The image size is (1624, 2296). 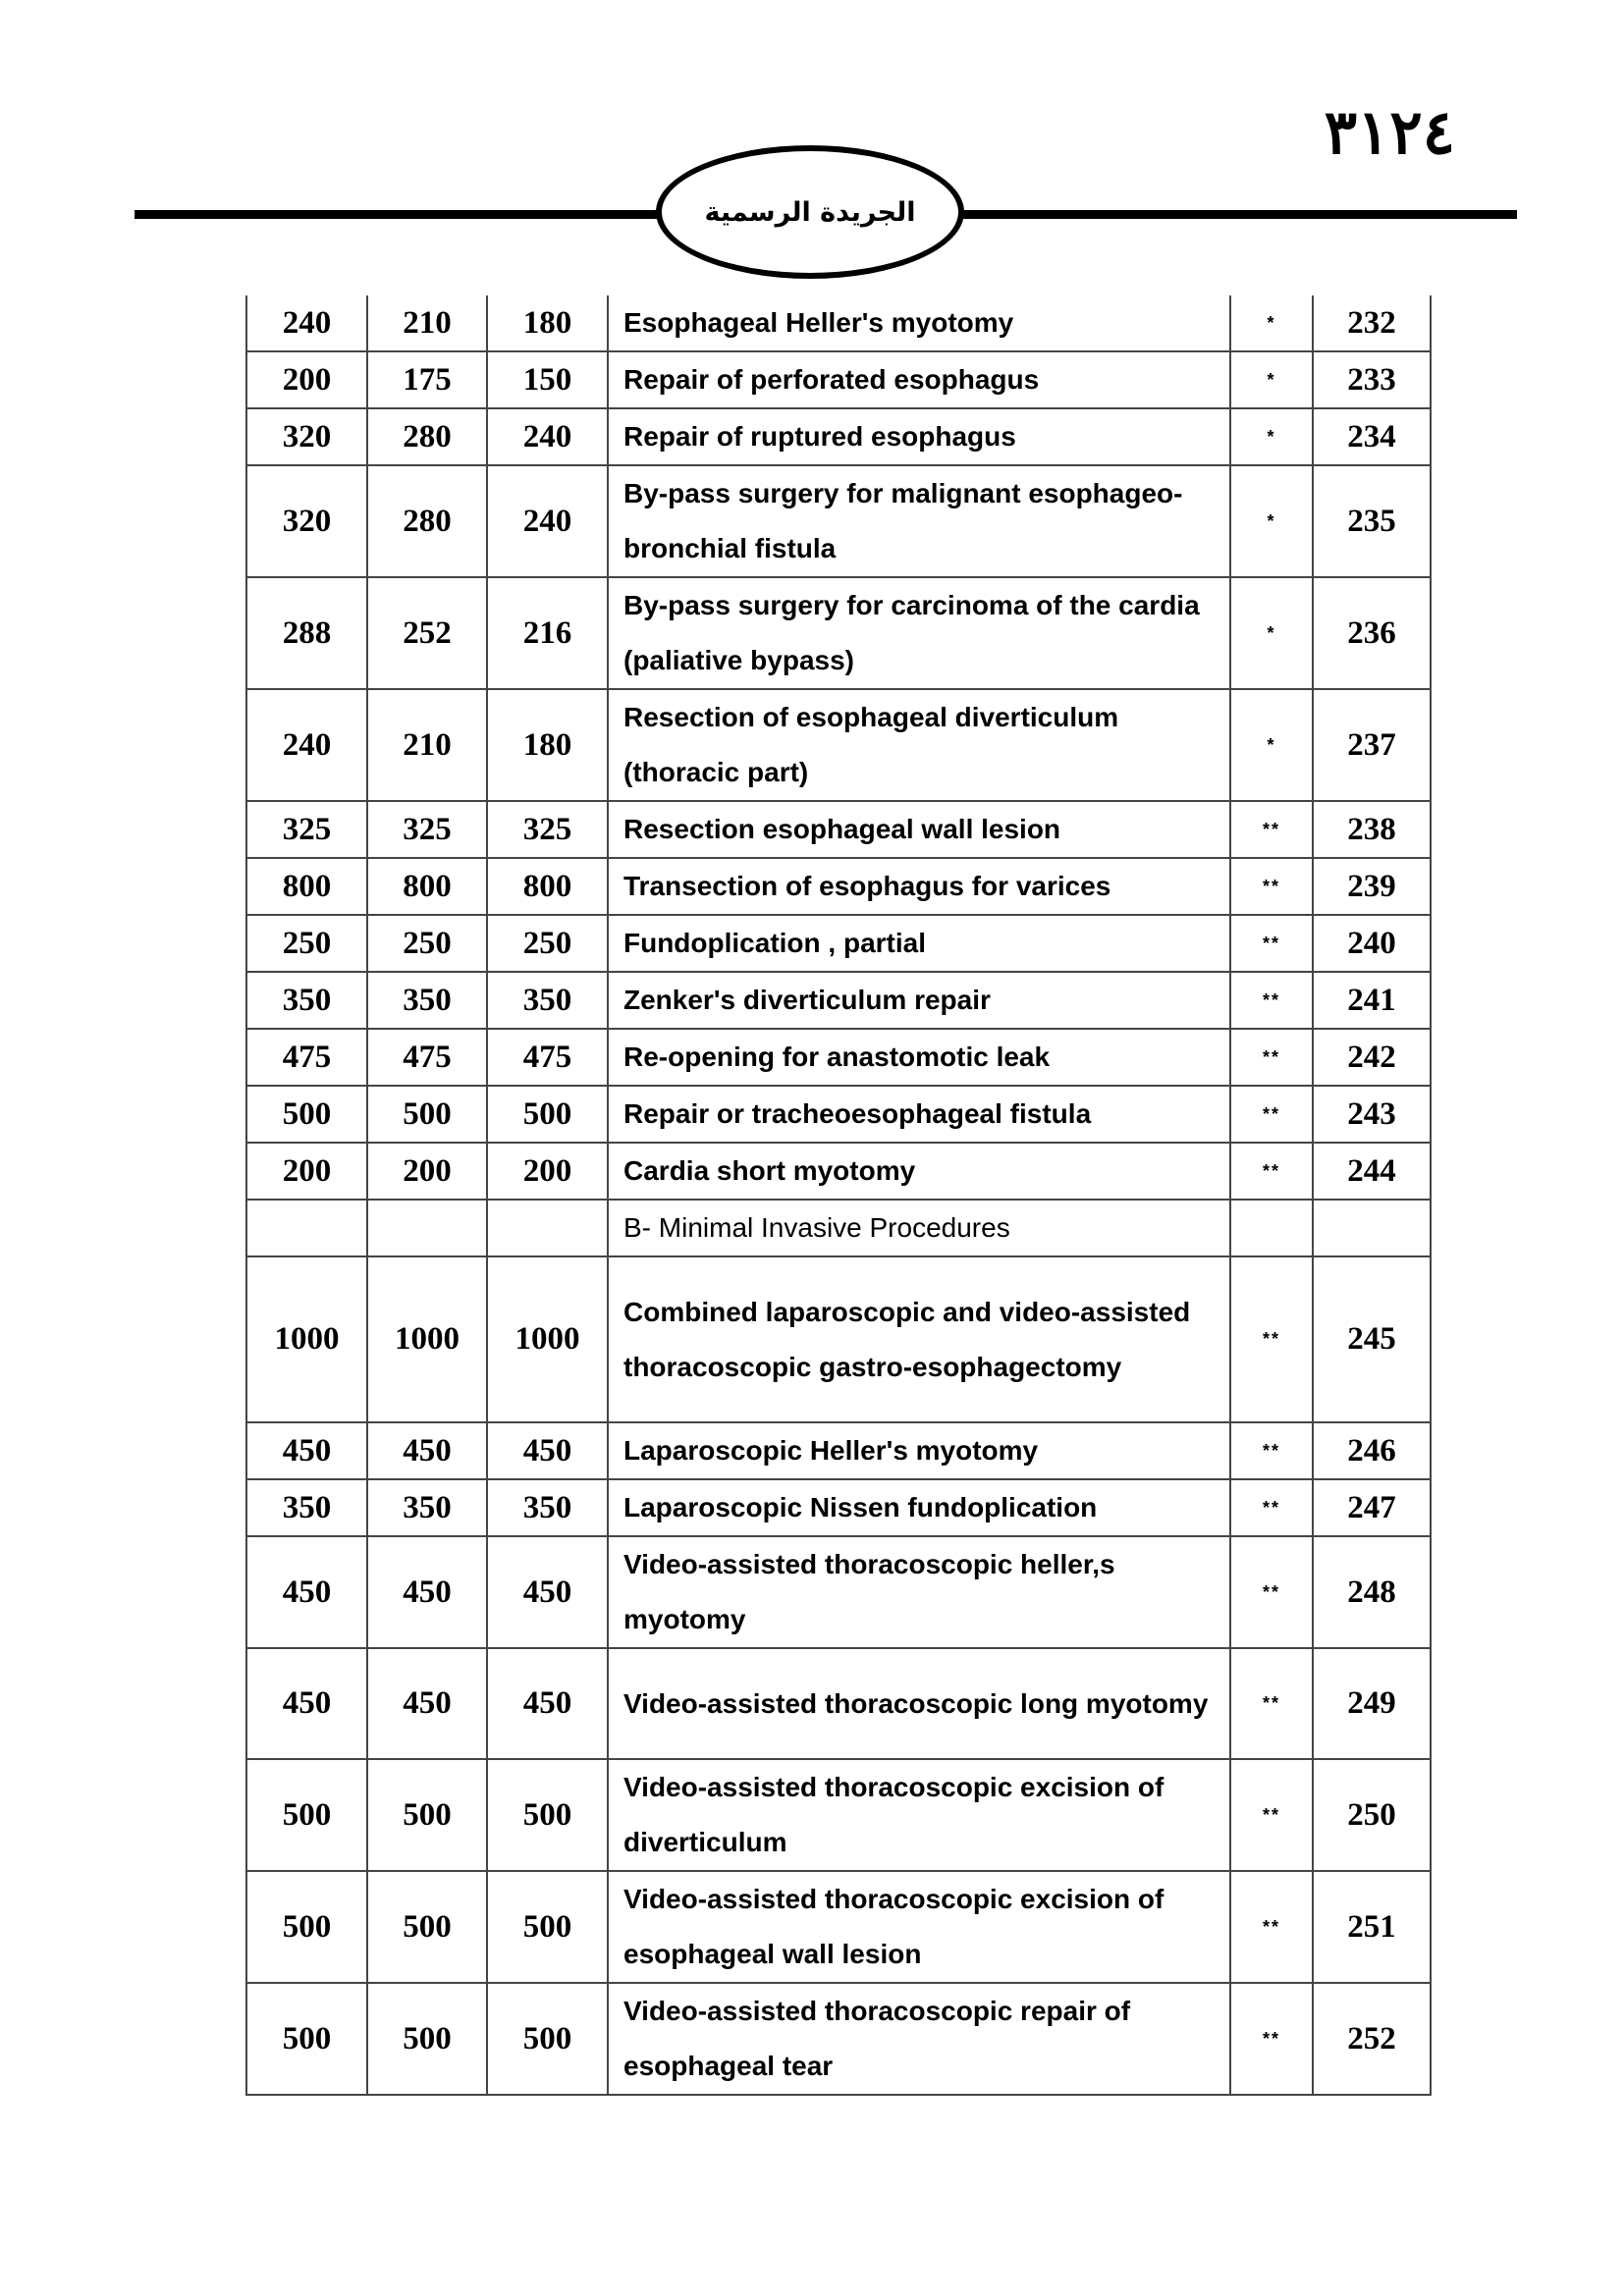 I want to click on procedure-description: Cardia short myotomy, so click(x=919, y=1171).